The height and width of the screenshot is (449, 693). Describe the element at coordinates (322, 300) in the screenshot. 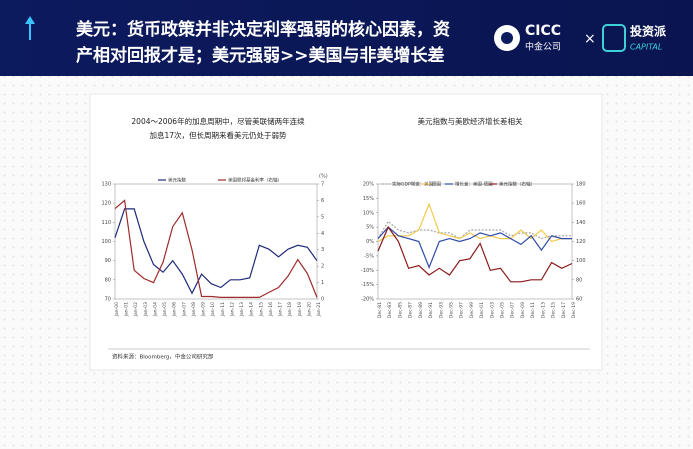

I see `y2-tick-label: 0` at that location.